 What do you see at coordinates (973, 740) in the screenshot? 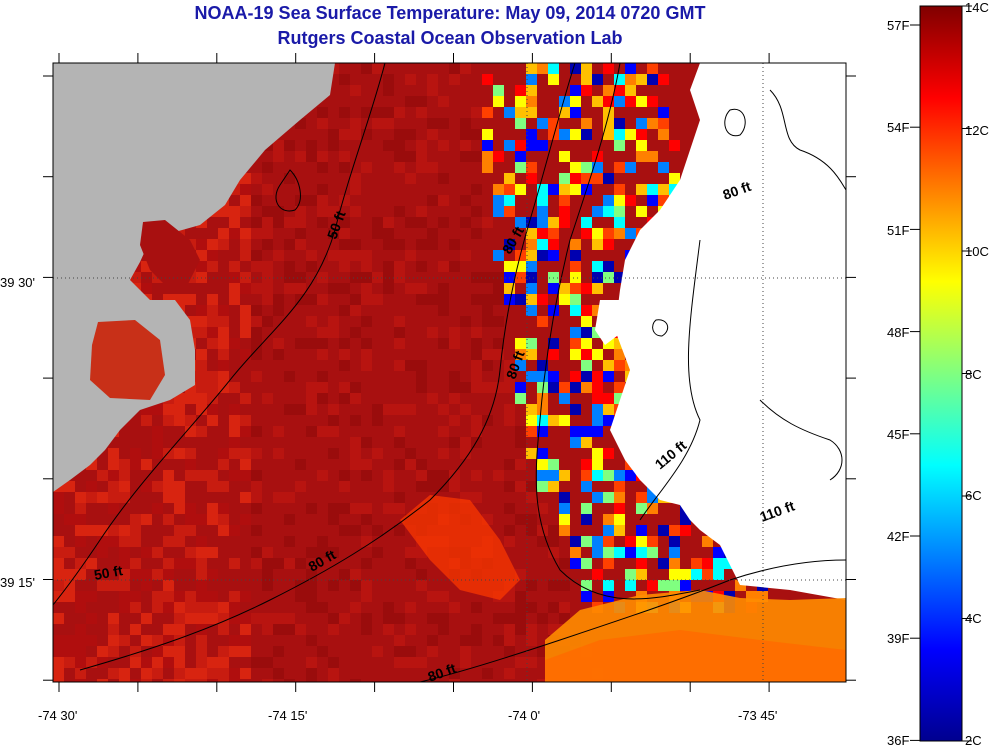
I see `colorbar-c-label: 2C` at bounding box center [973, 740].